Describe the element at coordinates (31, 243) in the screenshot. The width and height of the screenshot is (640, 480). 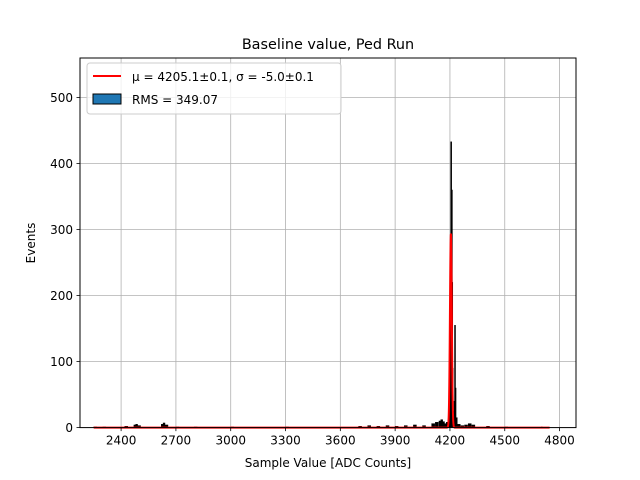
I see `y-axis-label: Events` at that location.